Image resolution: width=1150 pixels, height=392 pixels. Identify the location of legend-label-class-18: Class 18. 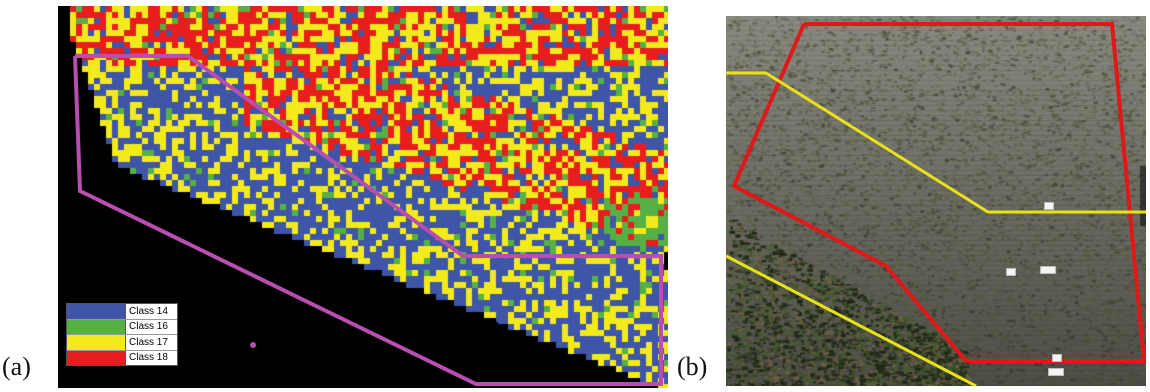
(148, 358).